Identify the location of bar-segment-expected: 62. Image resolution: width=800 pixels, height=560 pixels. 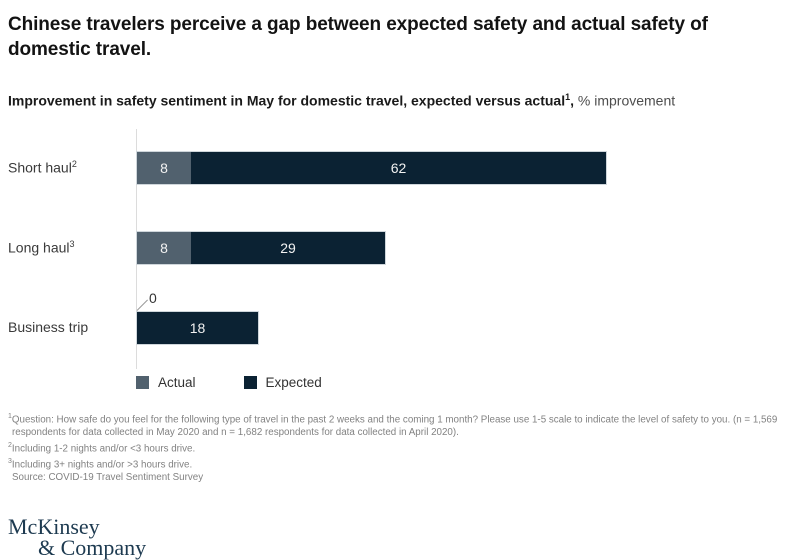
(398, 167).